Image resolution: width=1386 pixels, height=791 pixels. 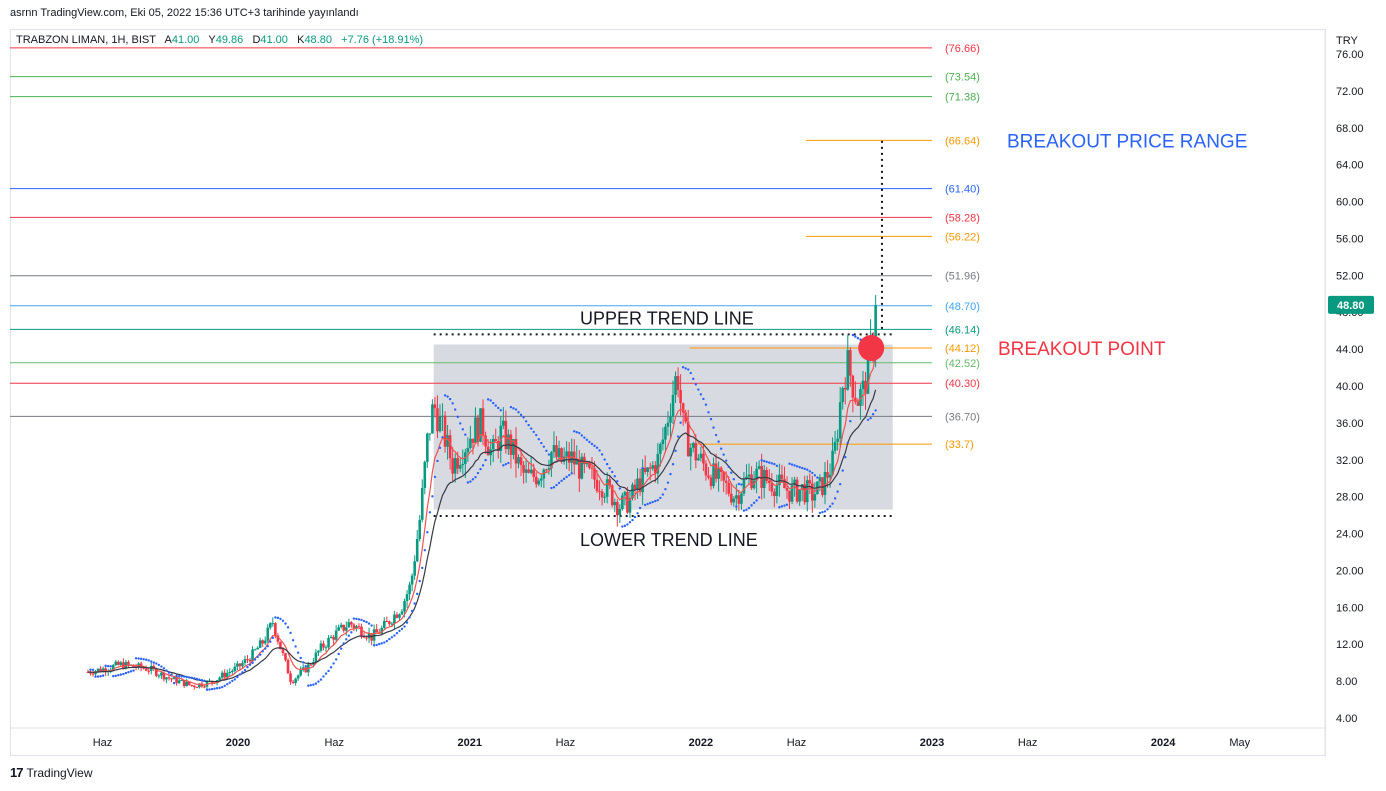 I want to click on footer-brand: 17 TradingView, so click(x=51, y=772).